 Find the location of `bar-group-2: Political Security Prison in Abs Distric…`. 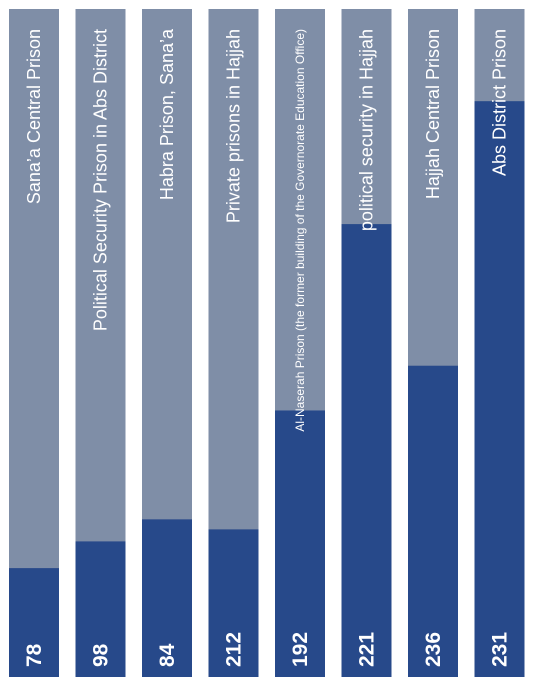

bar-group-2: Political Security Prison in Abs Distric… is located at coordinates (100, 343).